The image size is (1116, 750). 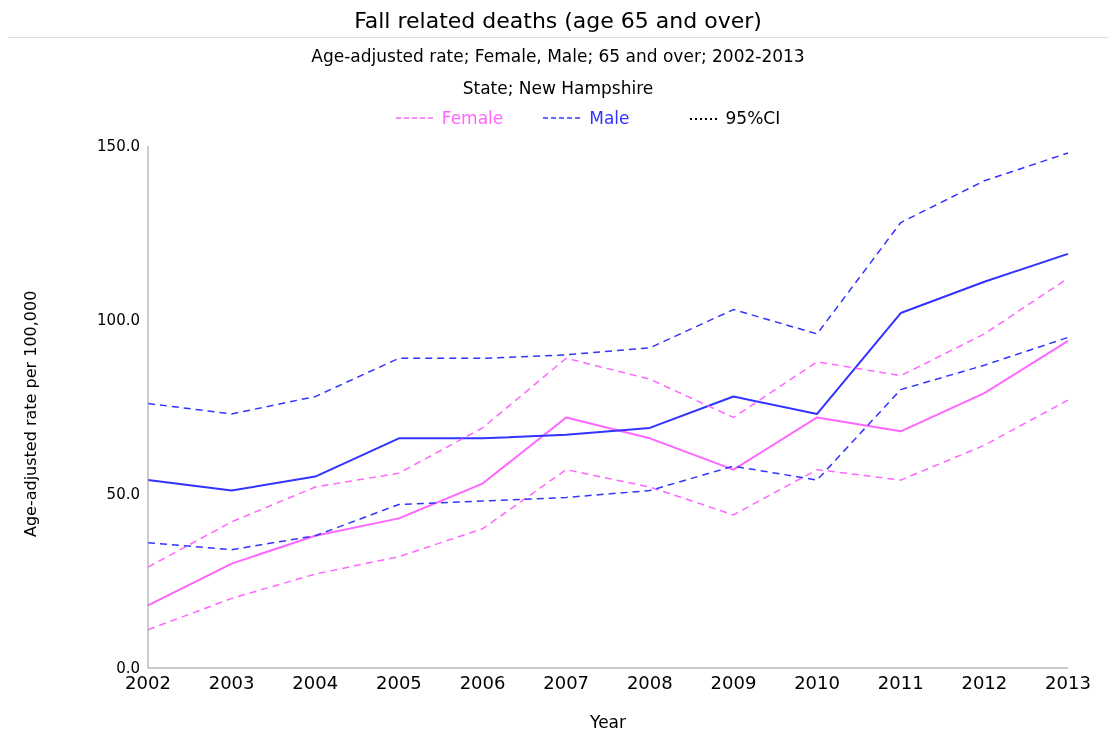 What do you see at coordinates (752, 118) in the screenshot?
I see `text: 95%CI` at bounding box center [752, 118].